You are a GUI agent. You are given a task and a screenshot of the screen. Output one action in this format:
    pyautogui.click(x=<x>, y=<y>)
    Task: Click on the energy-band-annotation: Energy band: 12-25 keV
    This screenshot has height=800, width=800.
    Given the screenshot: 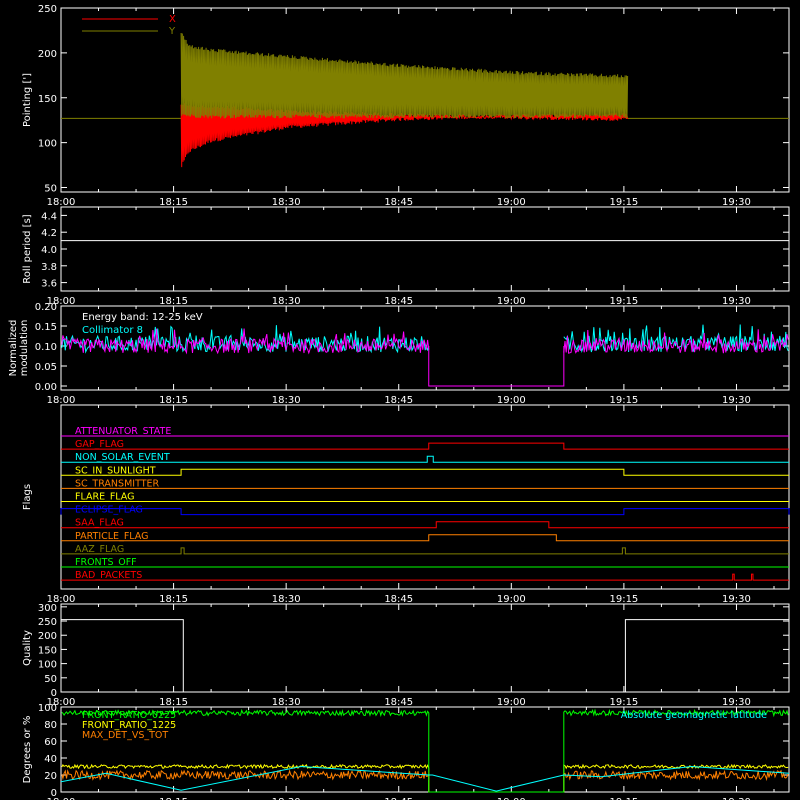 What is the action you would take?
    pyautogui.click(x=142, y=317)
    